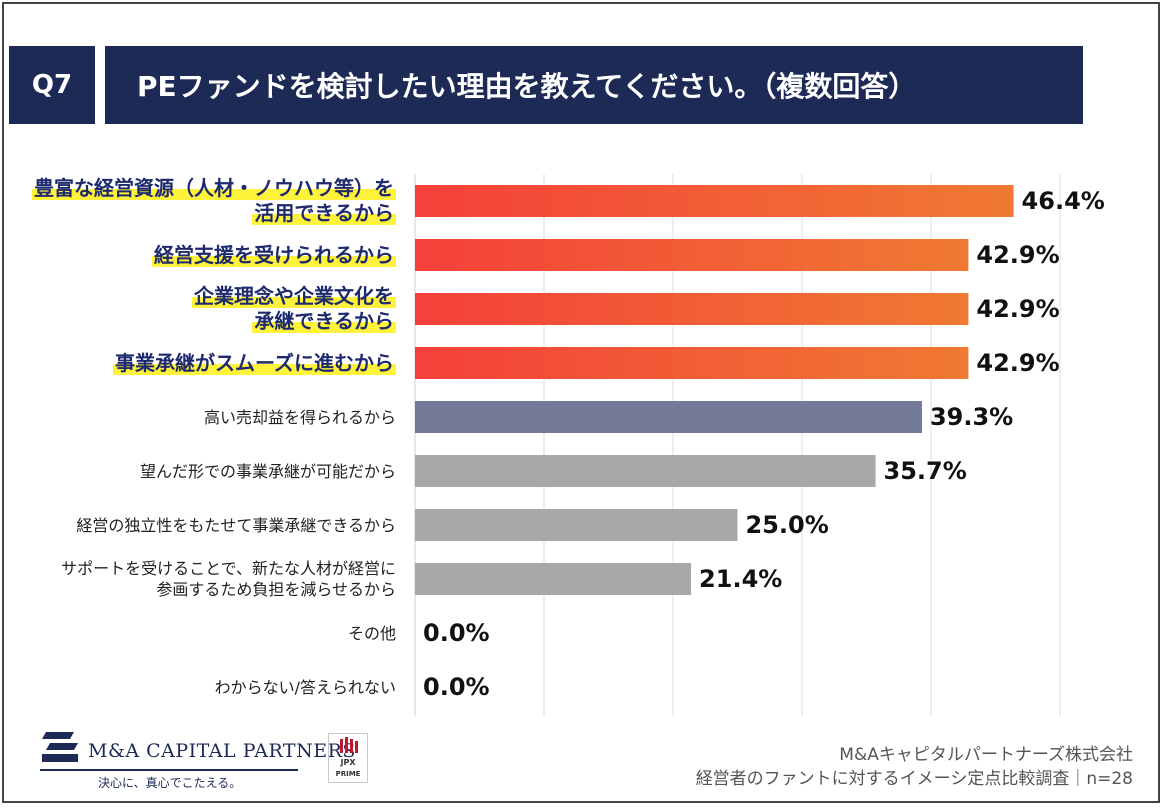  I want to click on footer-company: M&Aキャピタルパートナーズ株式会社, so click(986, 755).